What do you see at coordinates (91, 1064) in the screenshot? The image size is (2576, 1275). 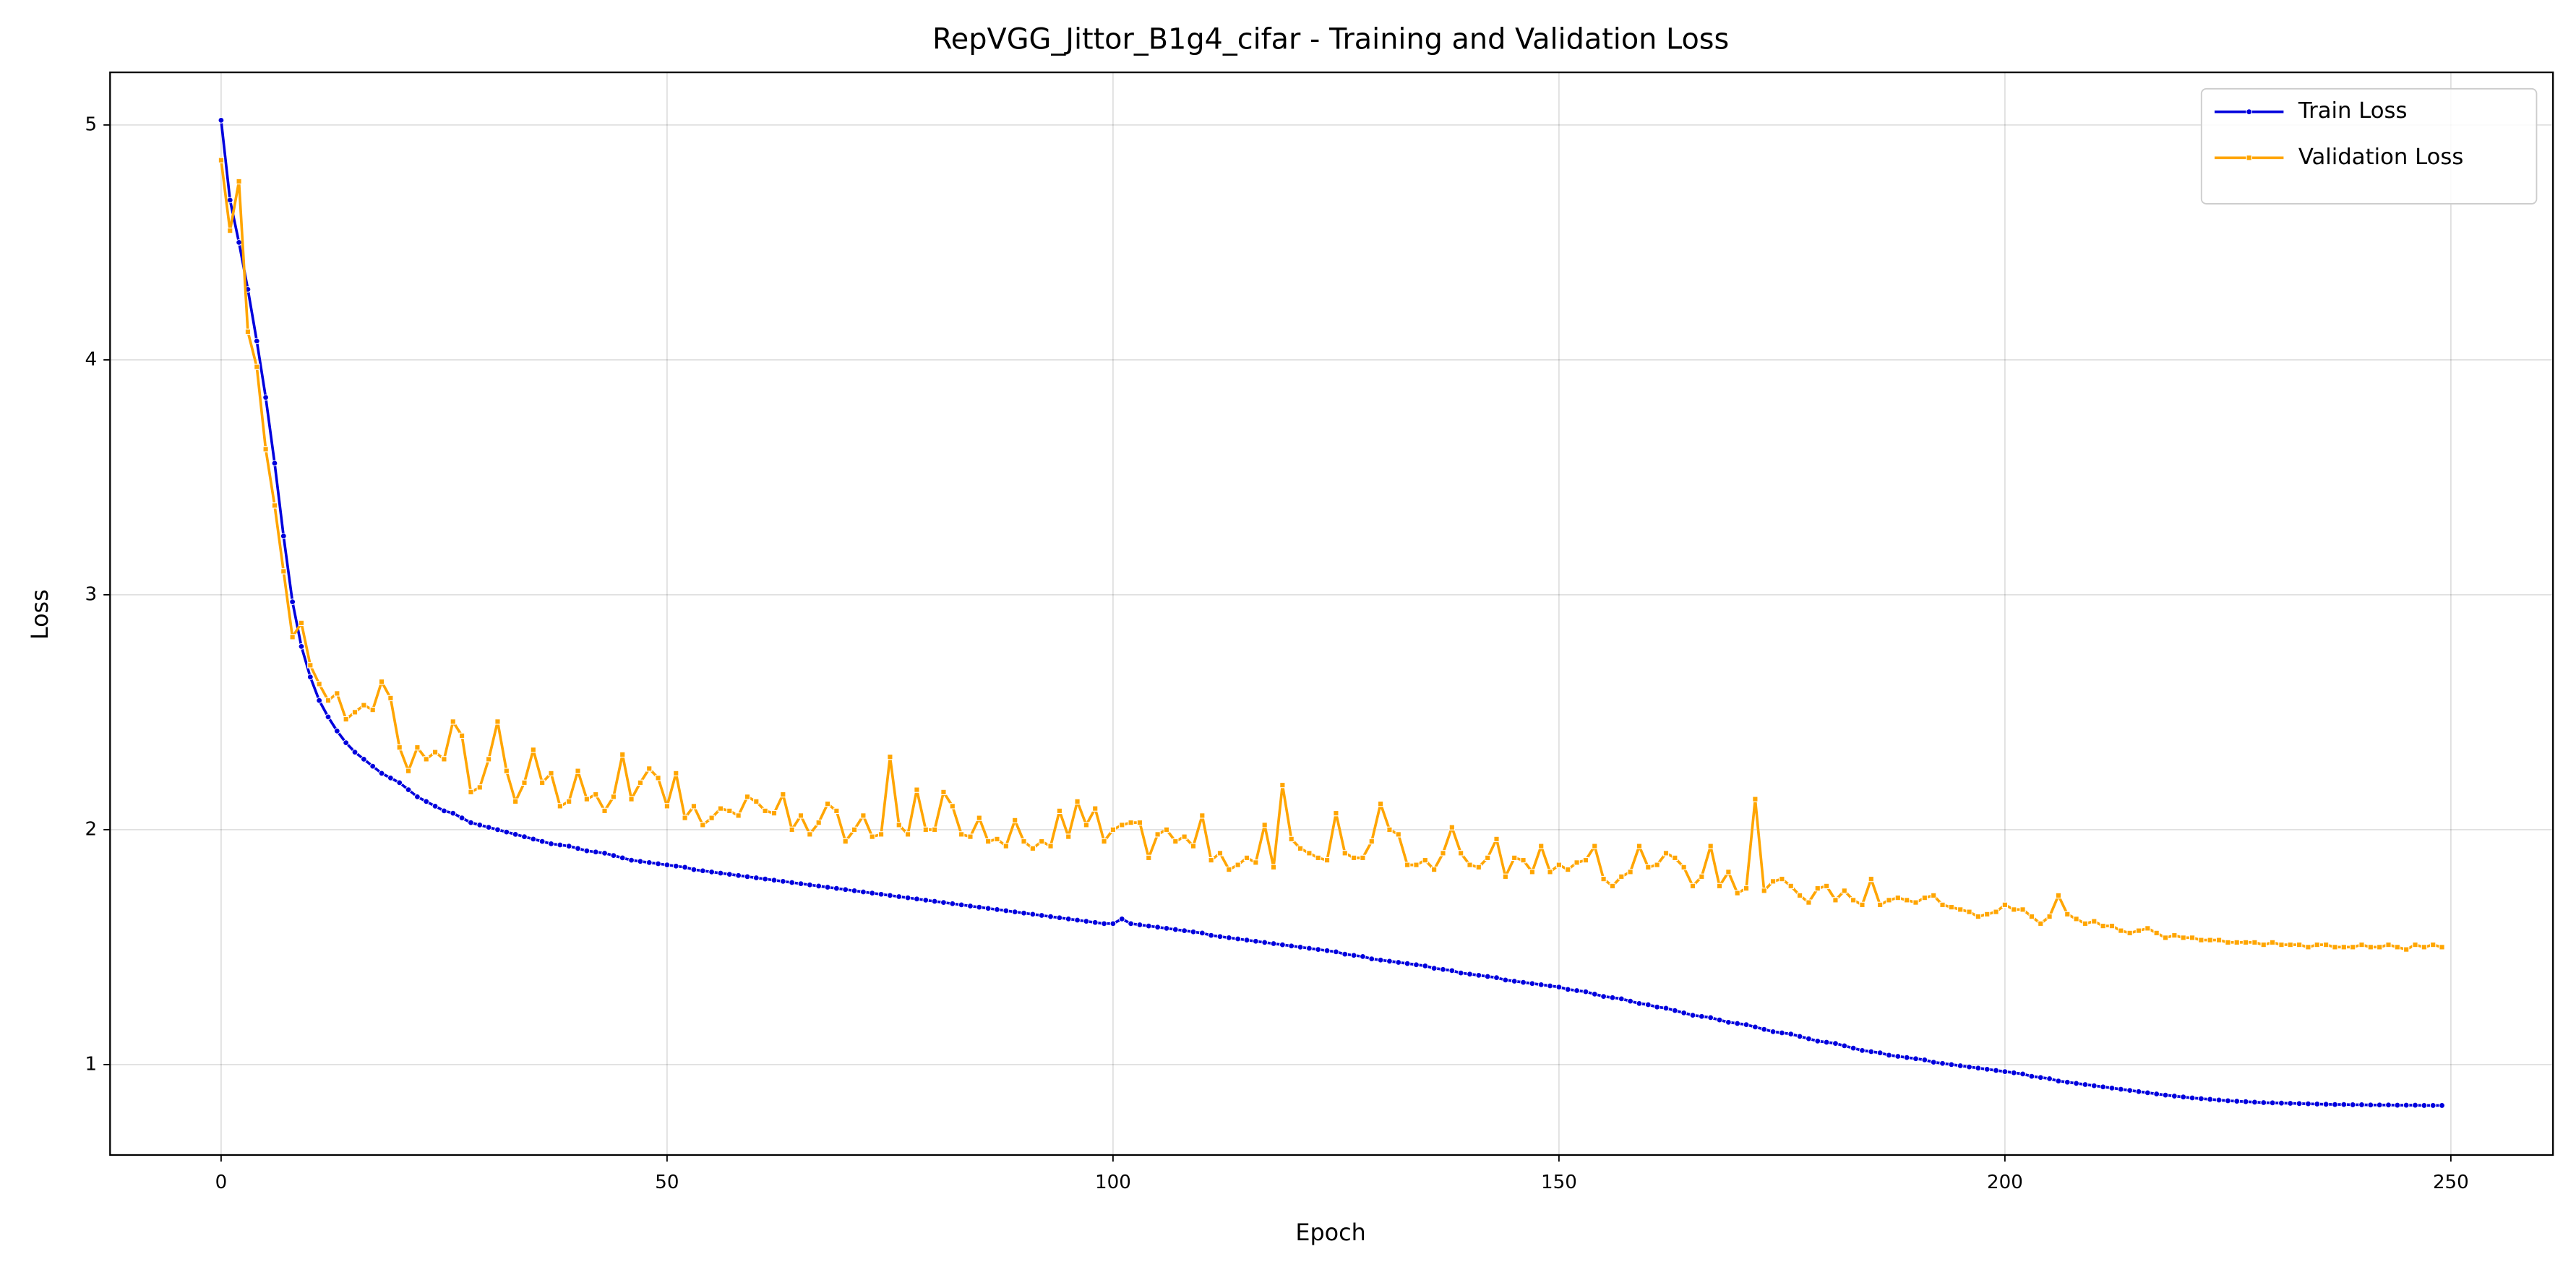 I see `y-tick-label: 1` at bounding box center [91, 1064].